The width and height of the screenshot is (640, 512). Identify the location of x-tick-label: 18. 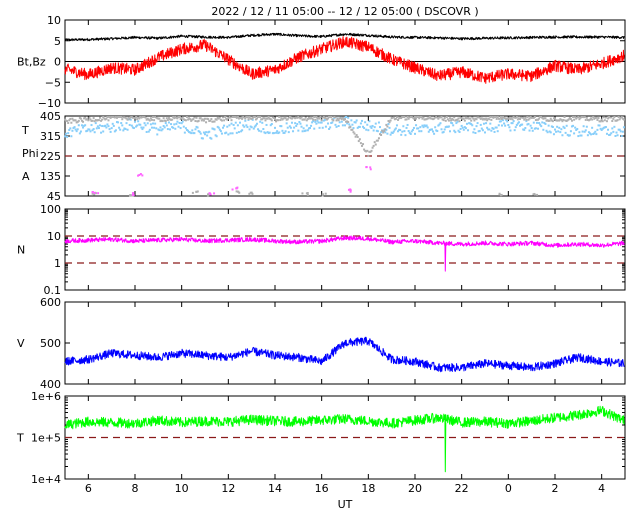
(368, 488).